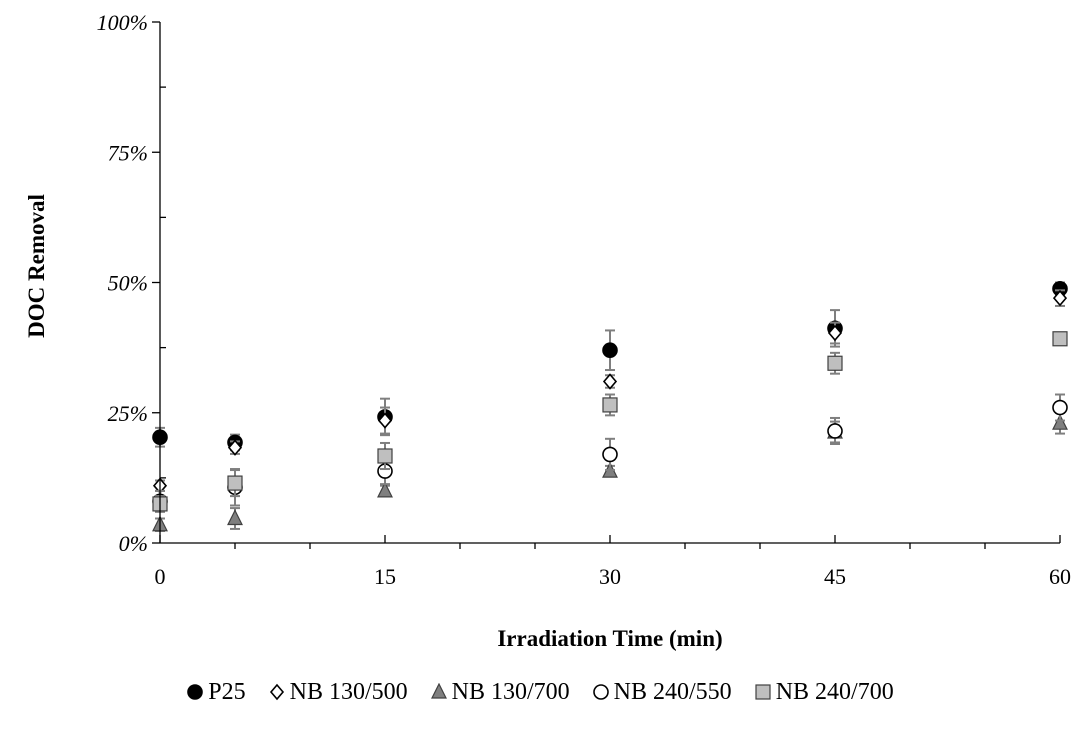 Image resolution: width=1080 pixels, height=730 pixels. Describe the element at coordinates (122, 22) in the screenshot. I see `y-tick-label: 100%` at that location.